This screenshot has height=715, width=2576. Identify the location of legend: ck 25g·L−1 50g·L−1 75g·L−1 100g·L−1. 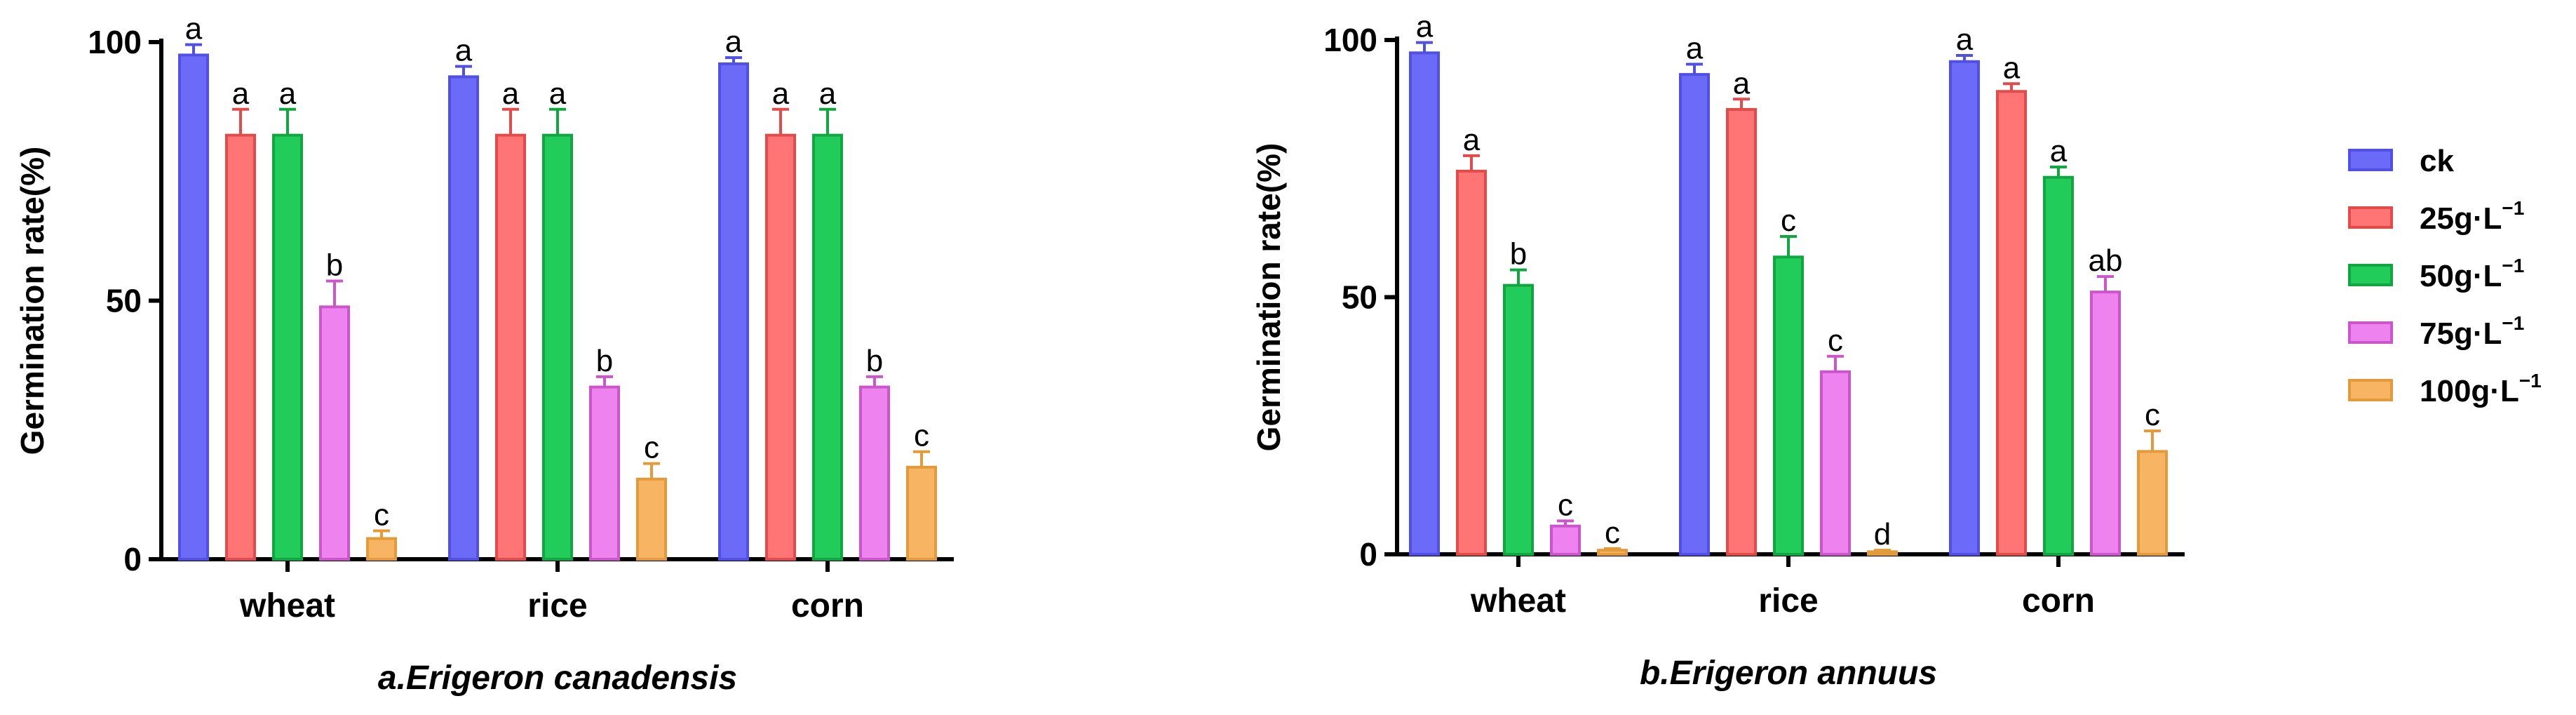
(2445, 276).